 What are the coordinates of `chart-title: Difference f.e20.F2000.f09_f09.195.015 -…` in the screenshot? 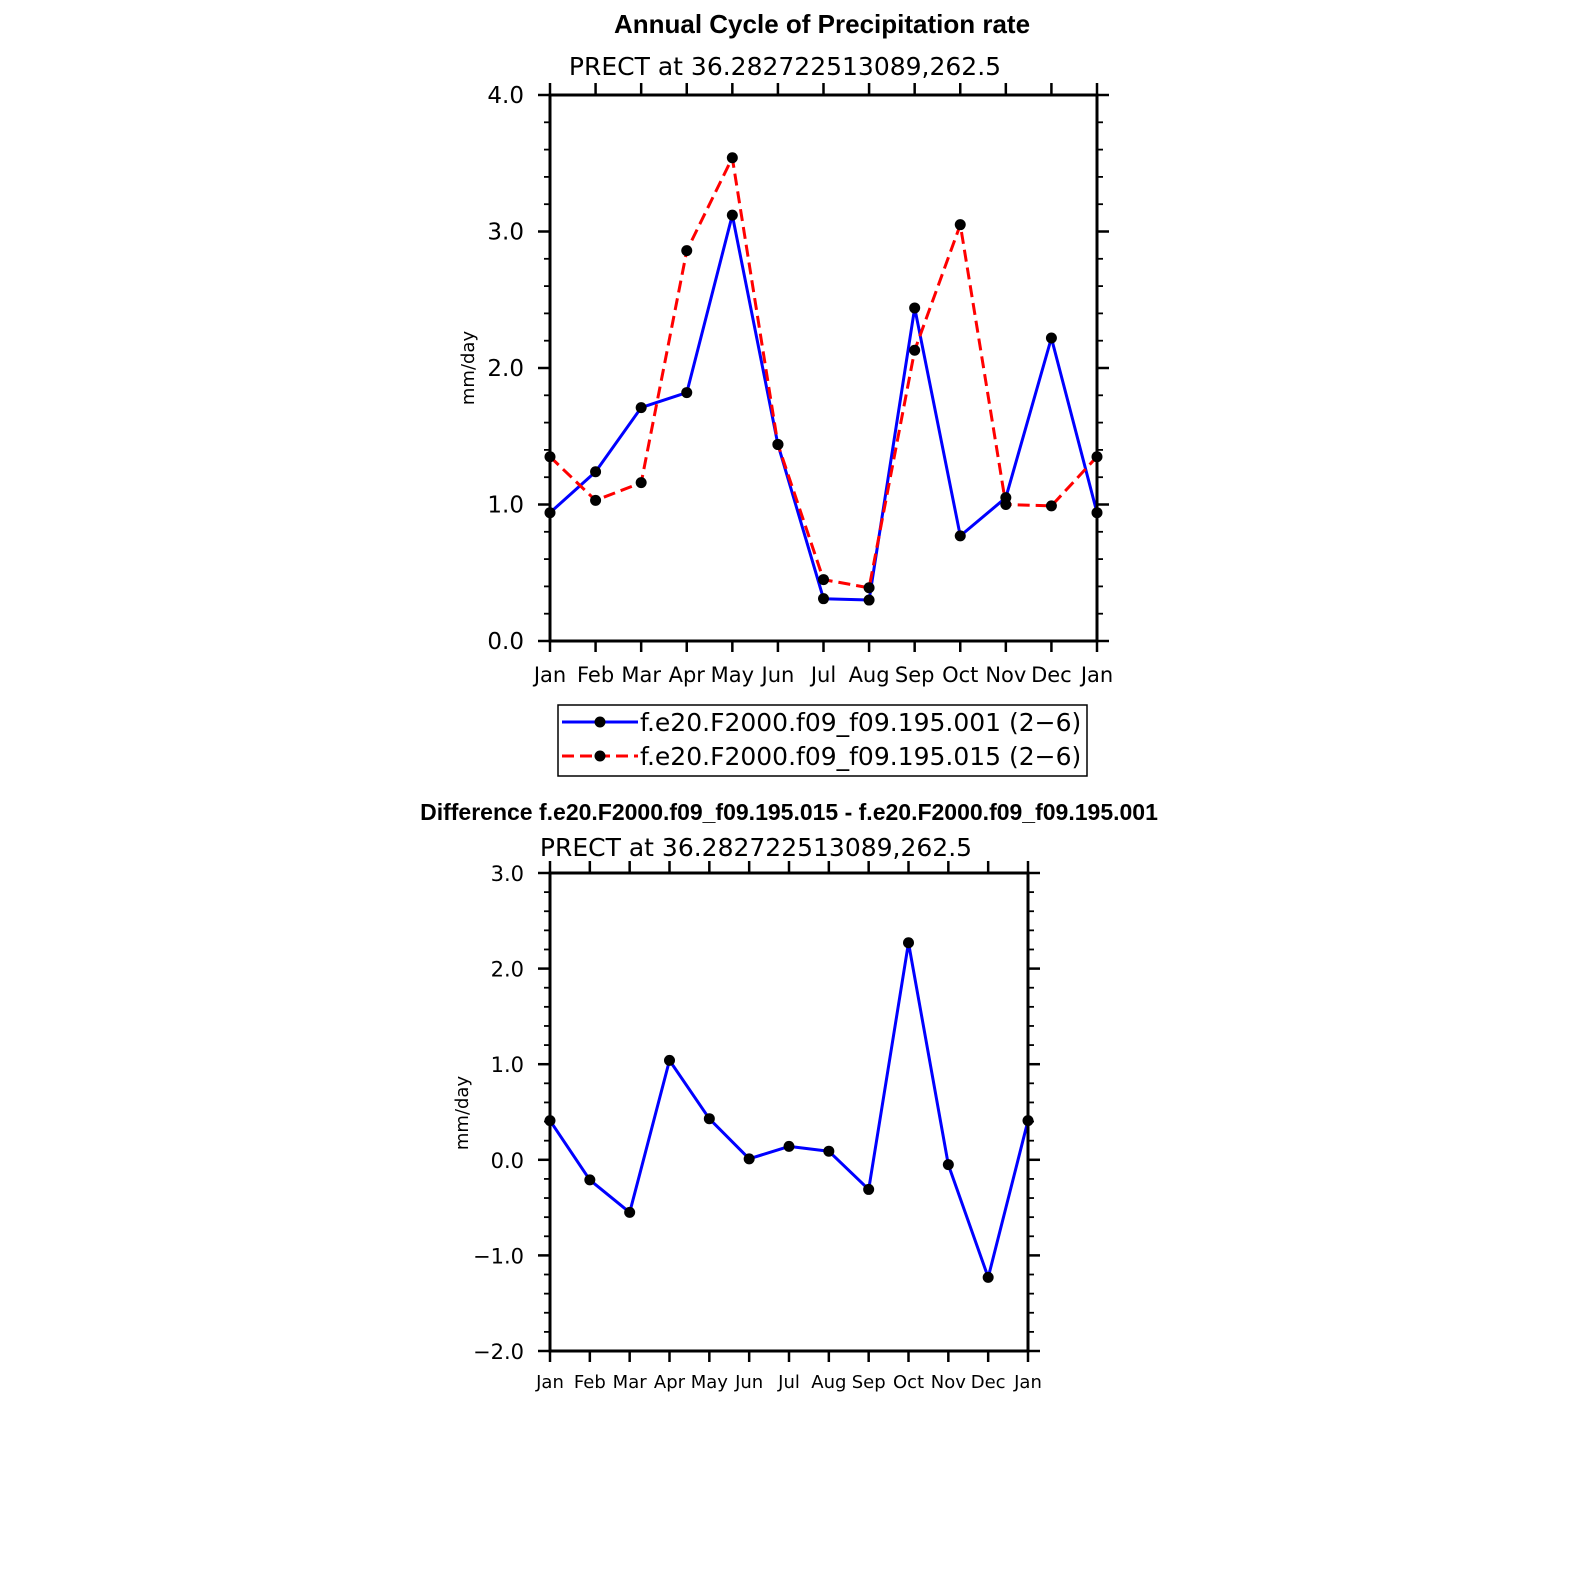 It's located at (789, 812).